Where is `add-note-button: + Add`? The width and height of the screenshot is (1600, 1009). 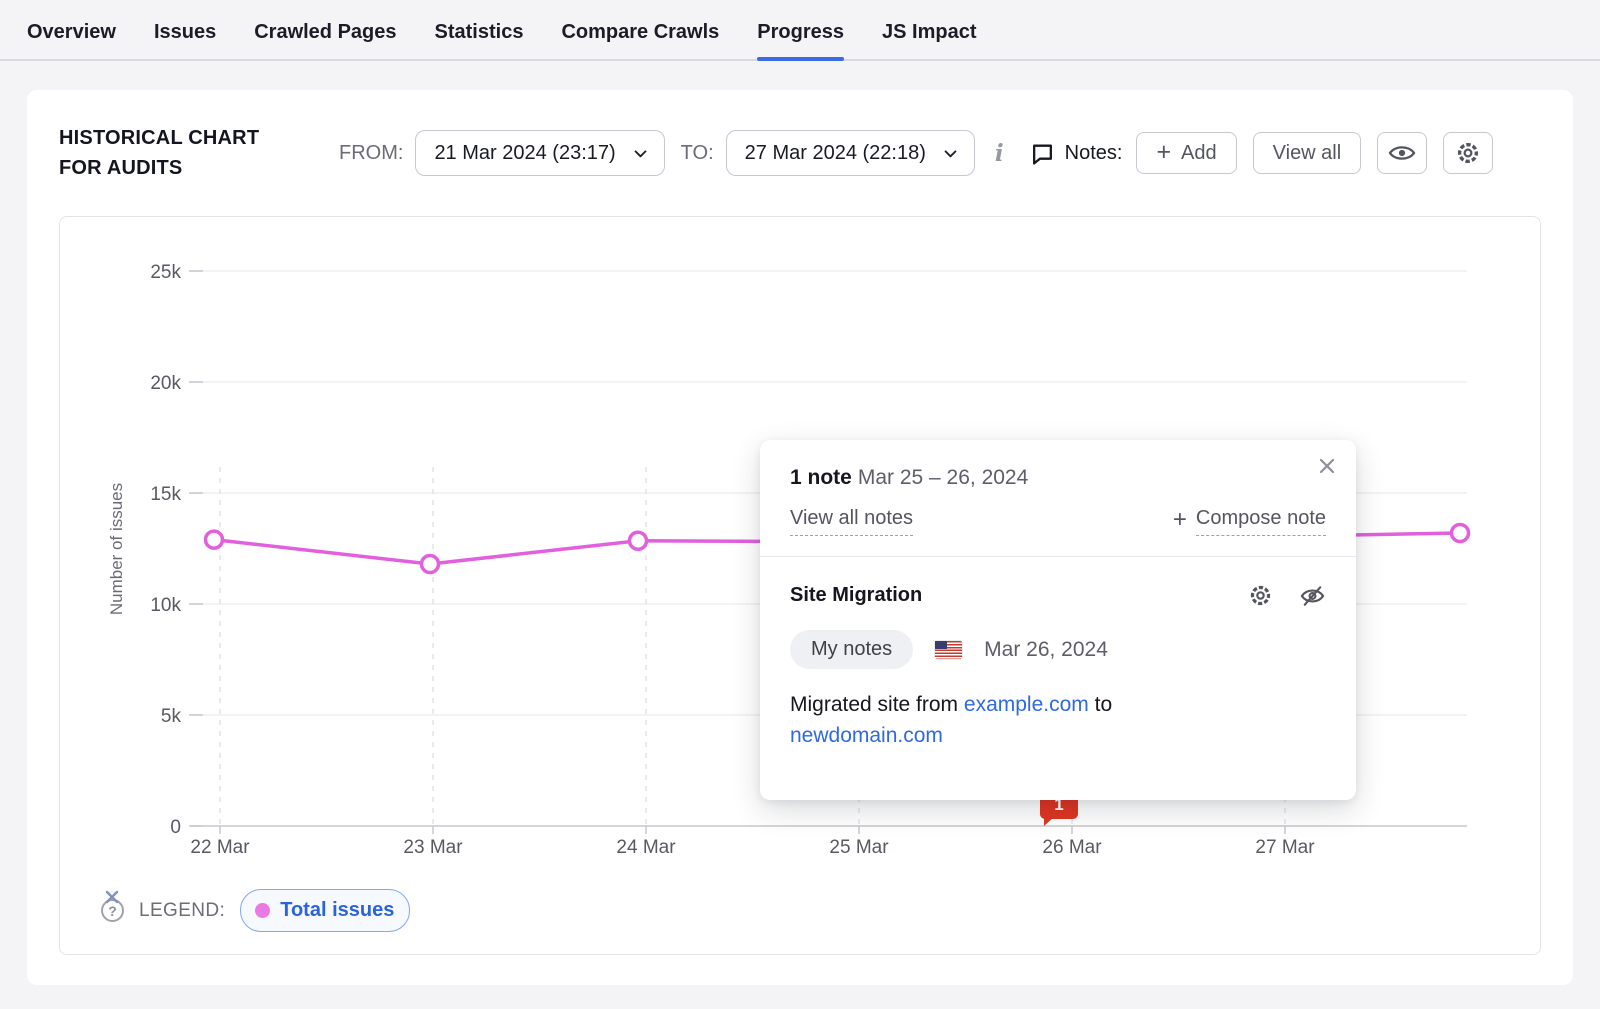 add-note-button: + Add is located at coordinates (1186, 153).